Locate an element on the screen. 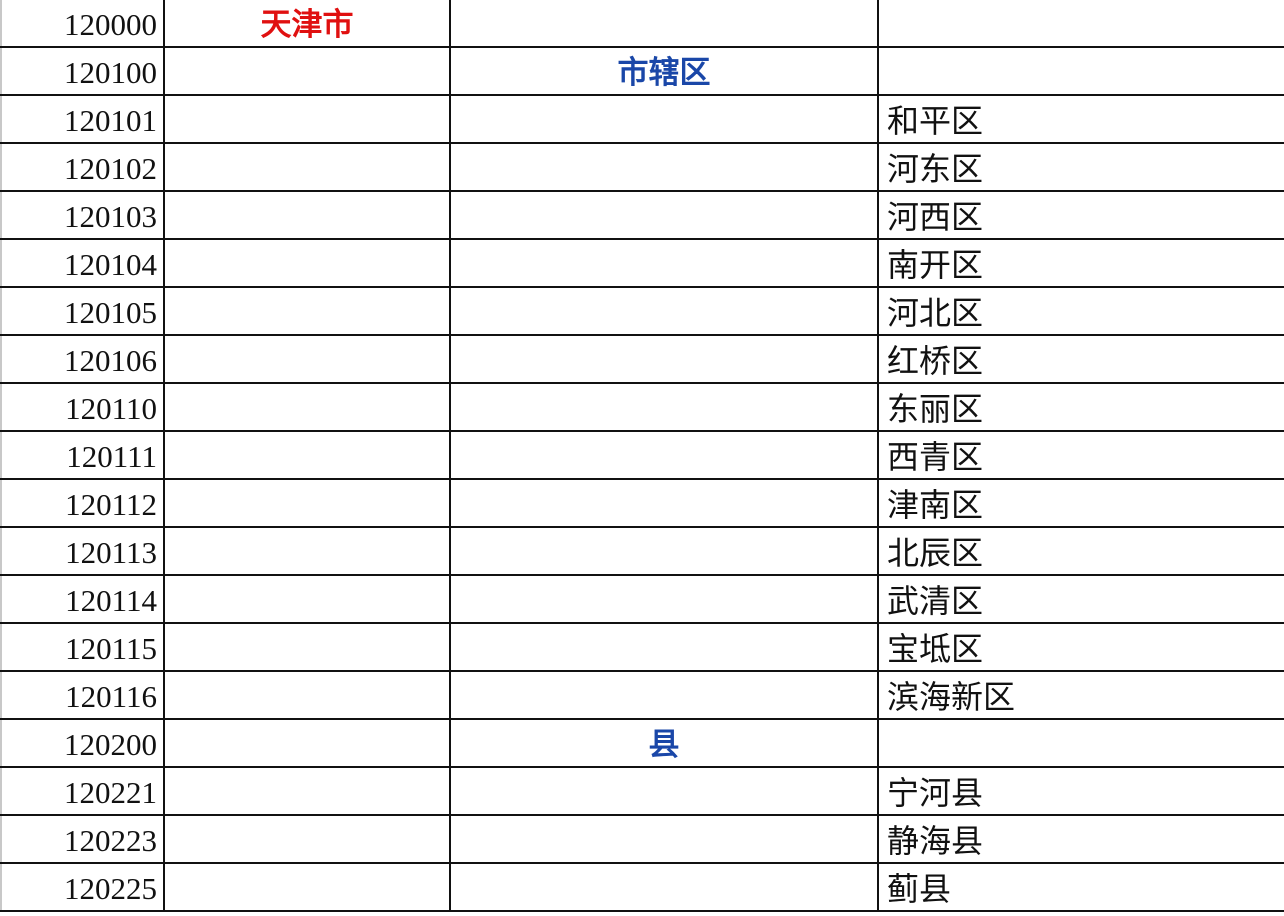 This screenshot has width=1284, height=916. code-cell: 120113 is located at coordinates (82, 551).